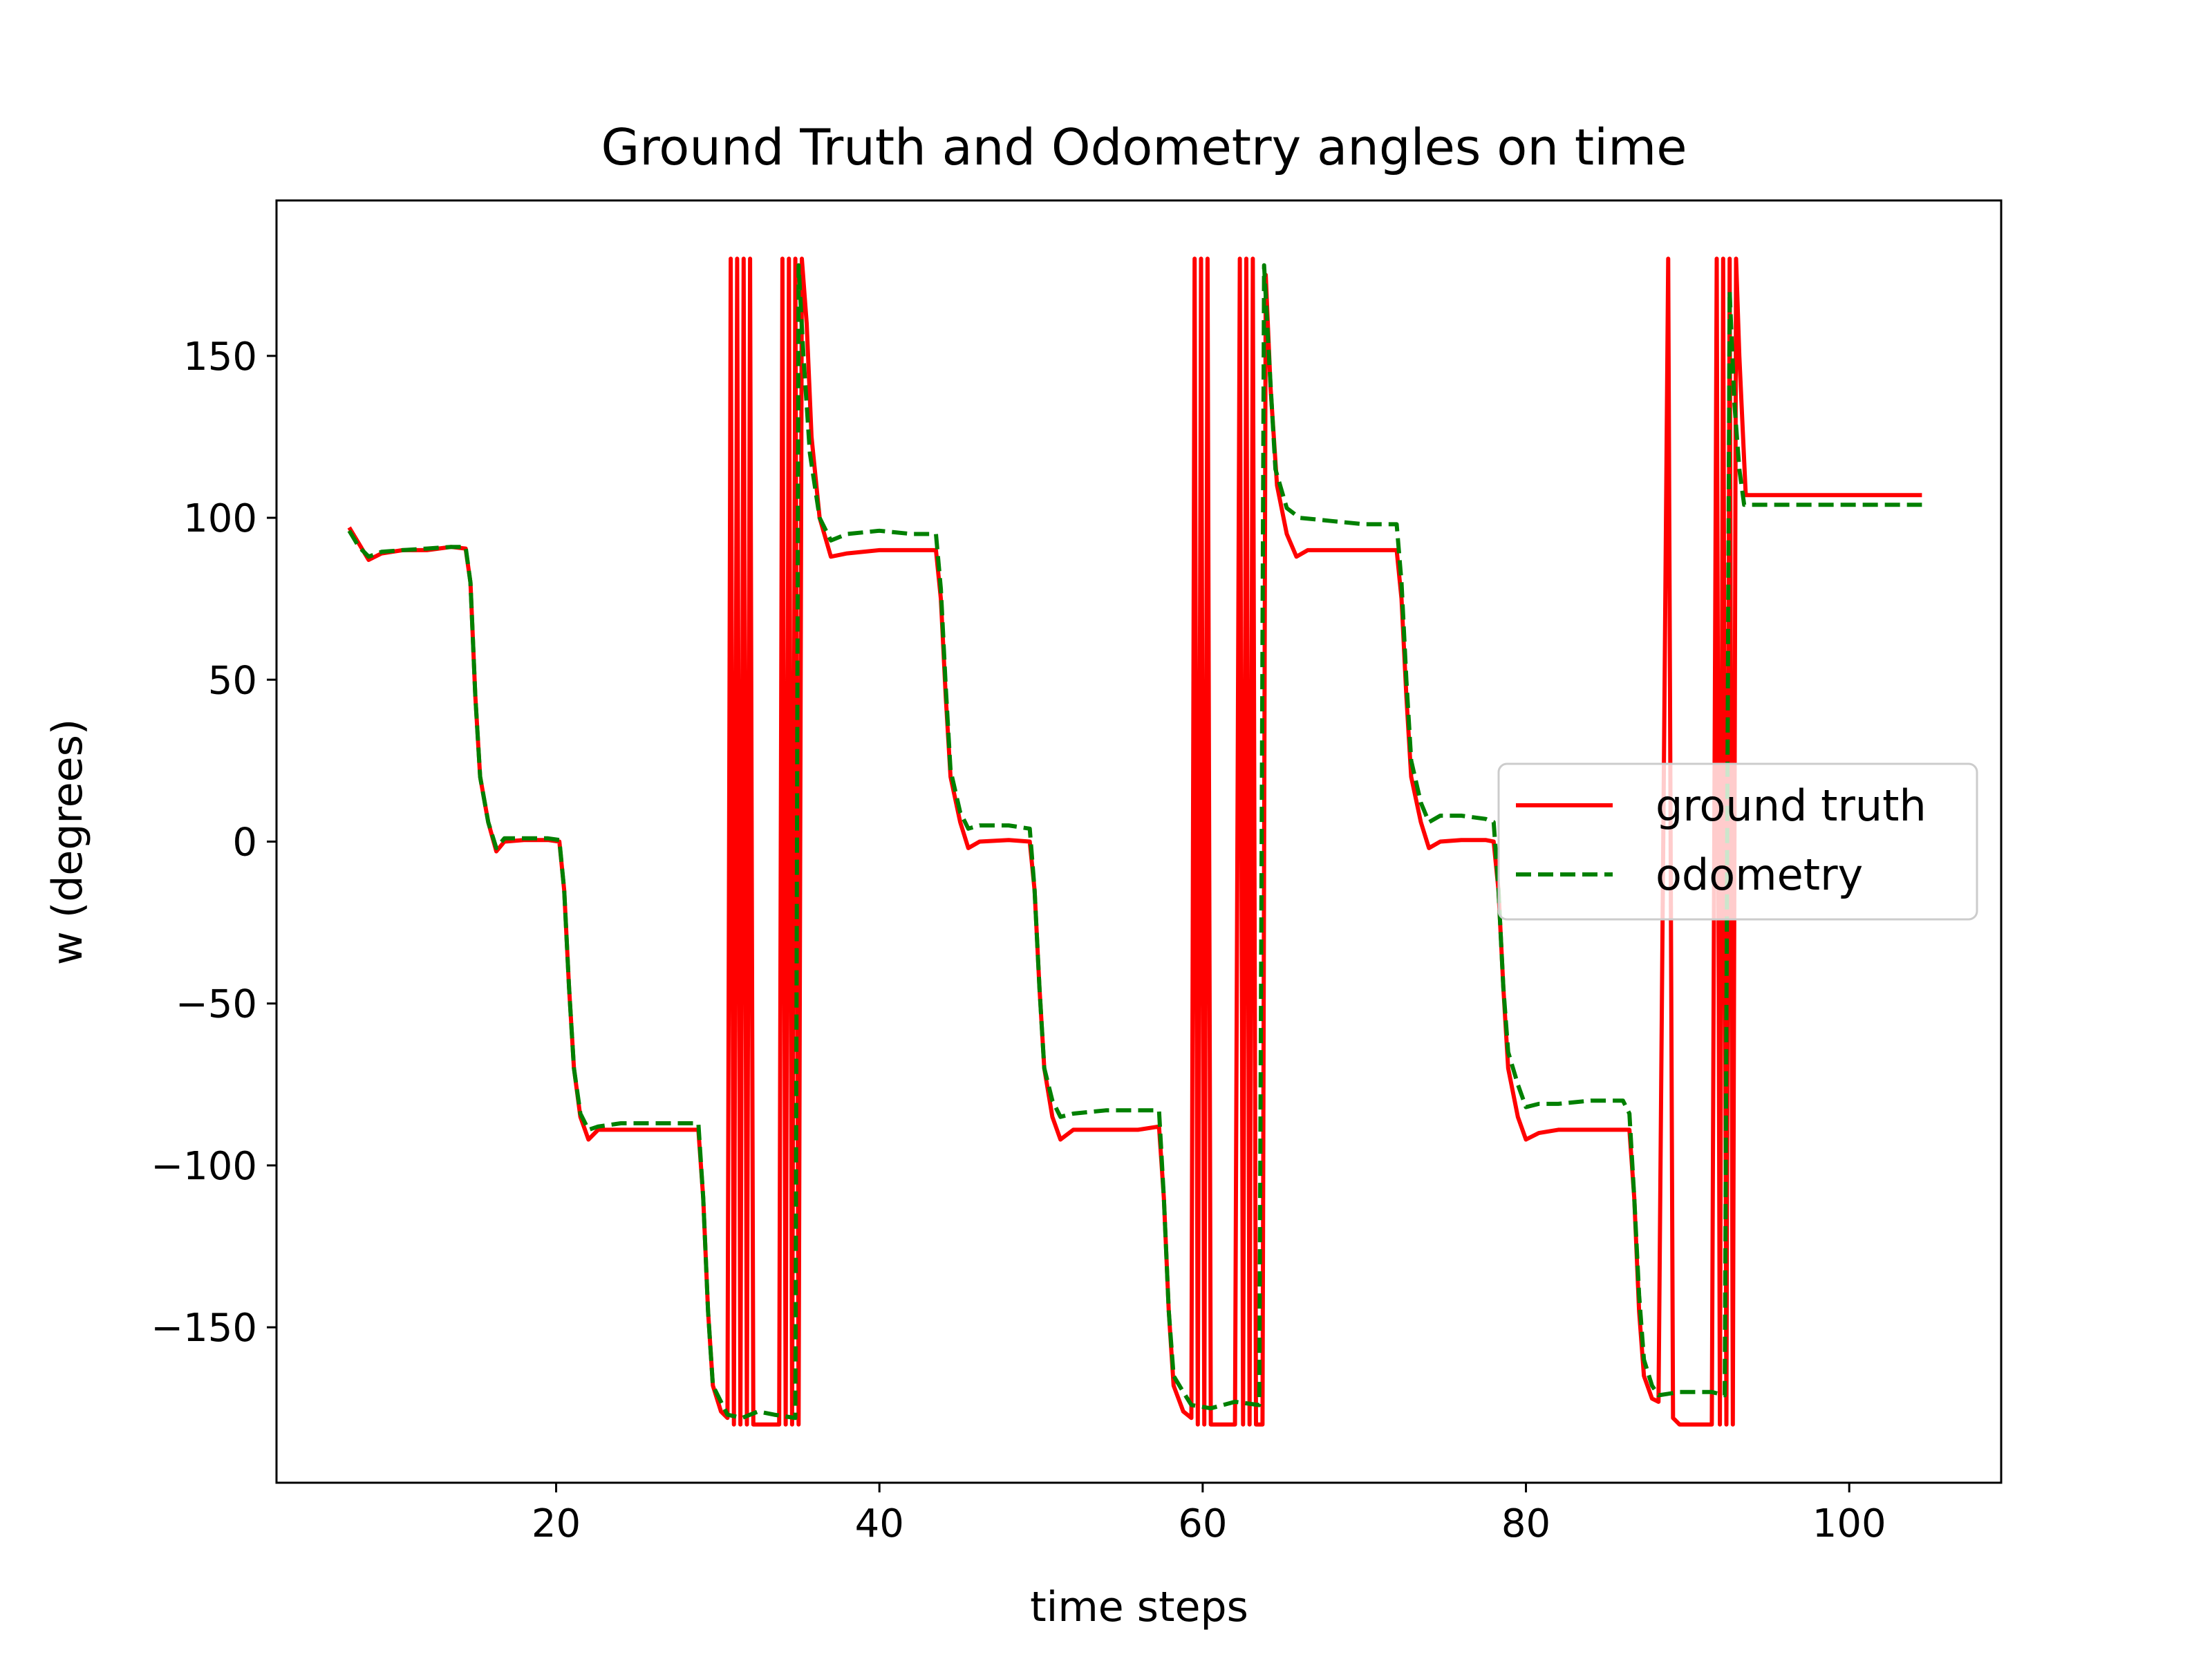  Describe the element at coordinates (1144, 147) in the screenshot. I see `chart-title: Ground Truth and Odometry angles on time` at that location.